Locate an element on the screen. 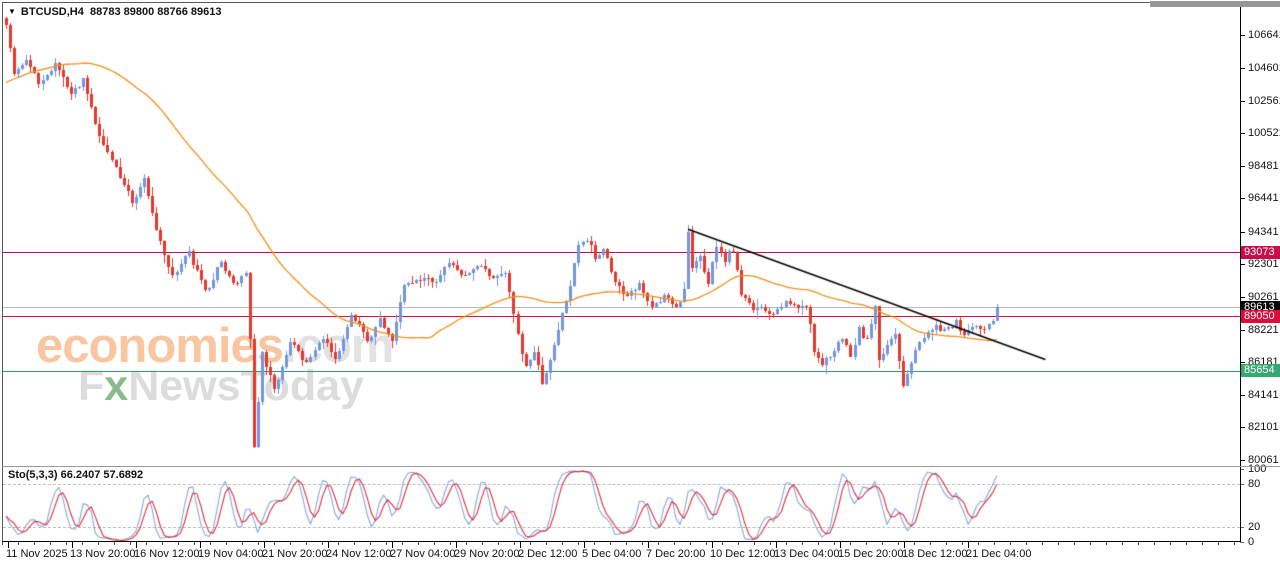 The height and width of the screenshot is (567, 1280). price-badge-93073: 93073 is located at coordinates (1260, 252).